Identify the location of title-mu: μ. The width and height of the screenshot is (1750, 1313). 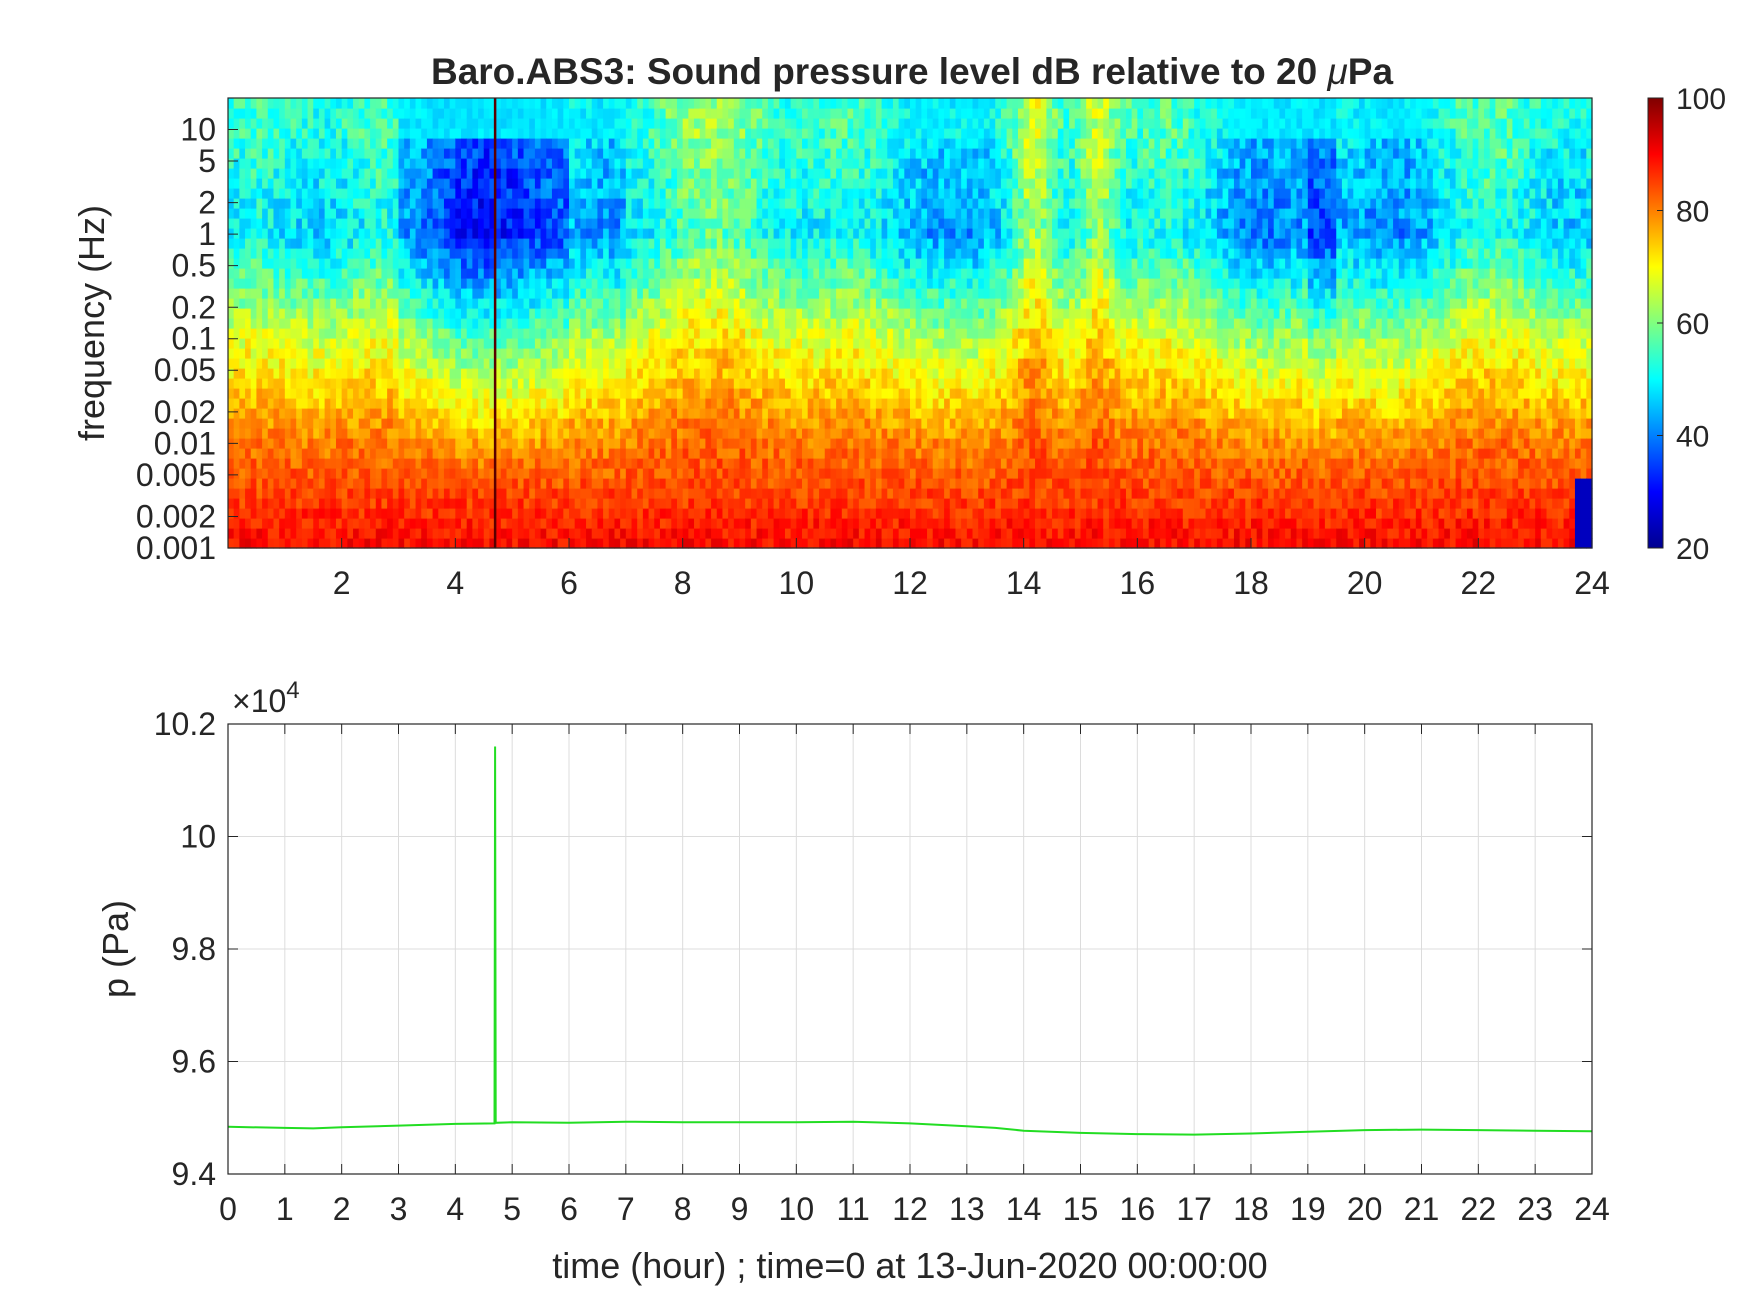
(1336, 71).